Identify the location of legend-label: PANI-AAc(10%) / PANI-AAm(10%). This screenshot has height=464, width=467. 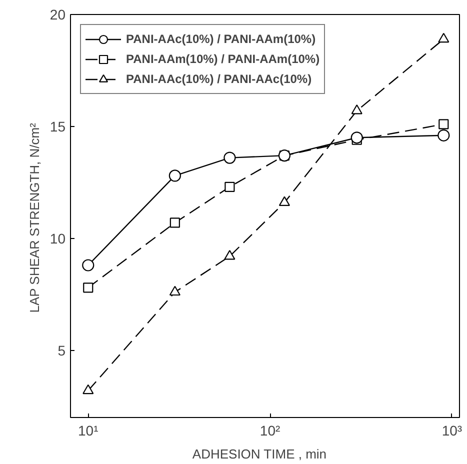
(221, 39).